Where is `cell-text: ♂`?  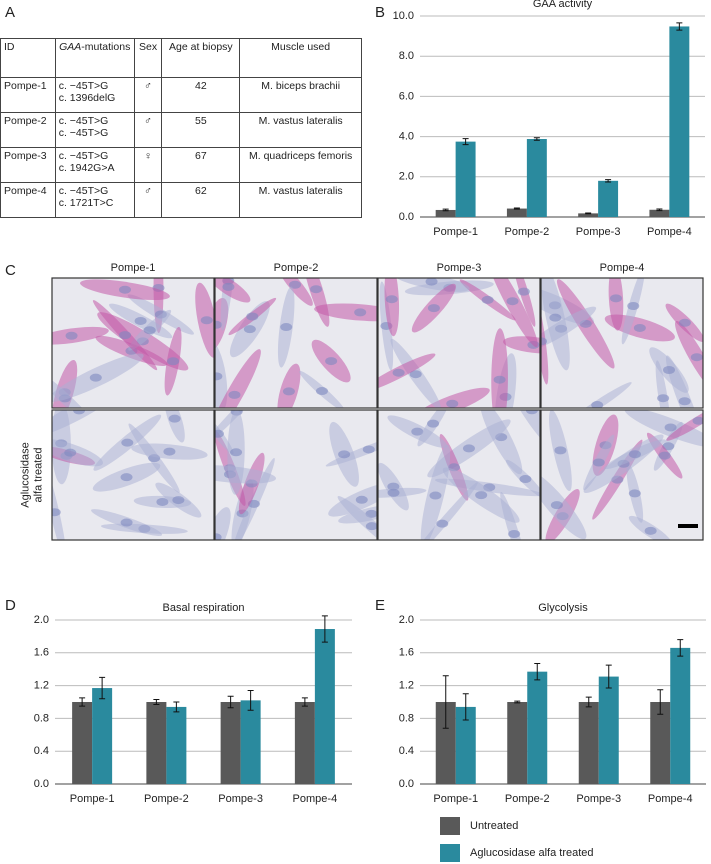 cell-text: ♂ is located at coordinates (148, 86).